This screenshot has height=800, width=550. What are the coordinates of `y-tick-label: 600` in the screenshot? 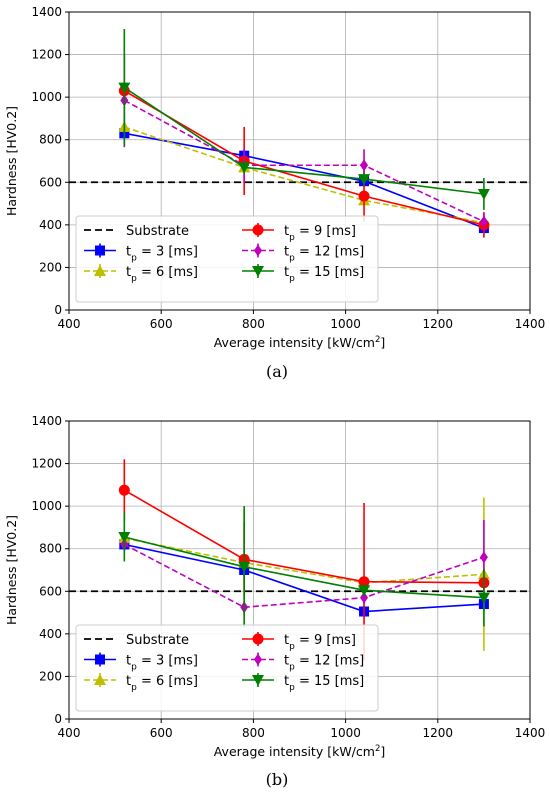 It's located at (50, 591).